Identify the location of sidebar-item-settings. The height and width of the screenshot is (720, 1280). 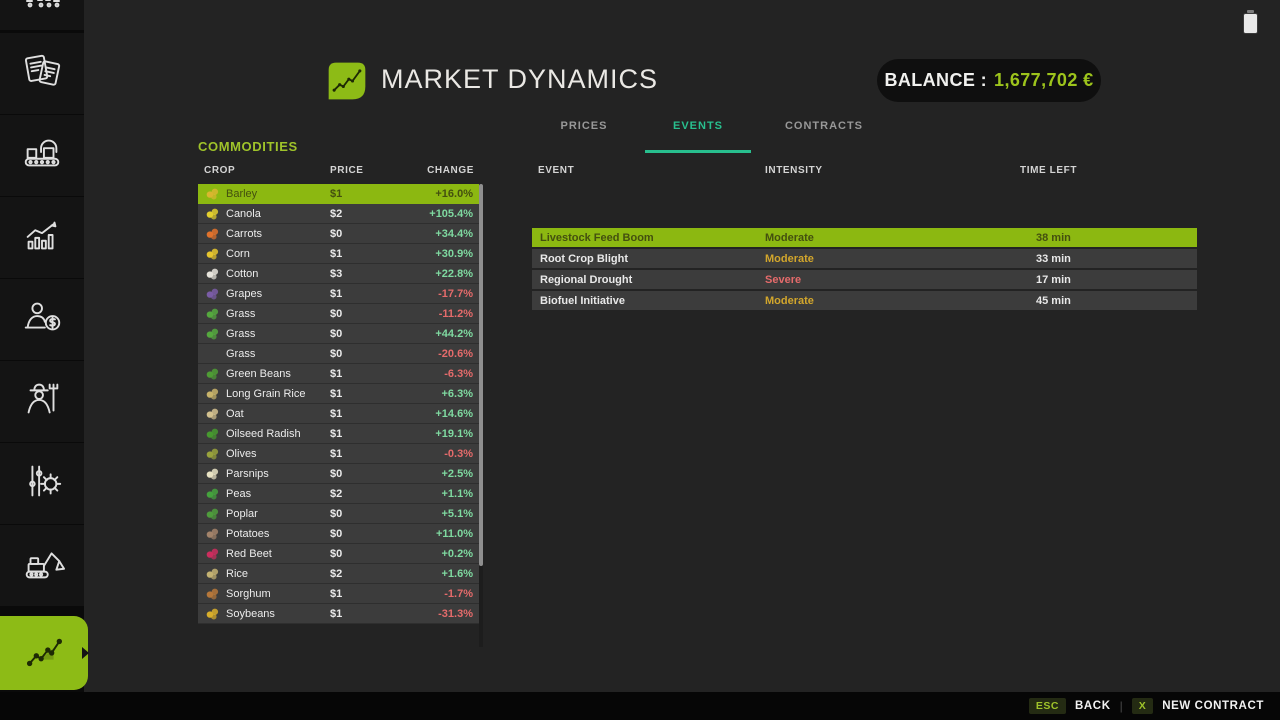
(42, 483).